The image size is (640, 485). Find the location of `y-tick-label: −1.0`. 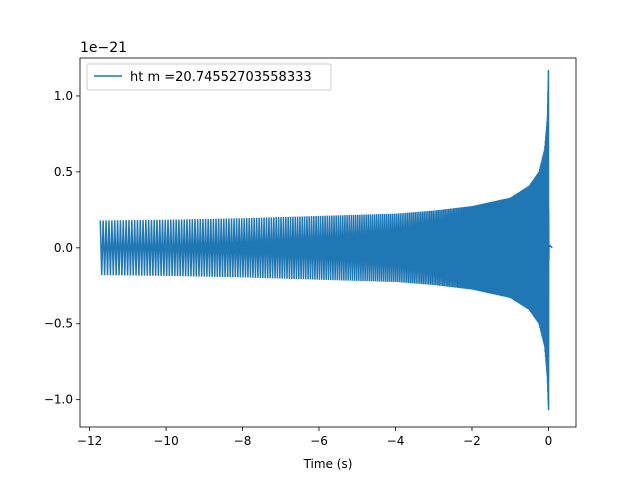

y-tick-label: −1.0 is located at coordinates (58, 400).